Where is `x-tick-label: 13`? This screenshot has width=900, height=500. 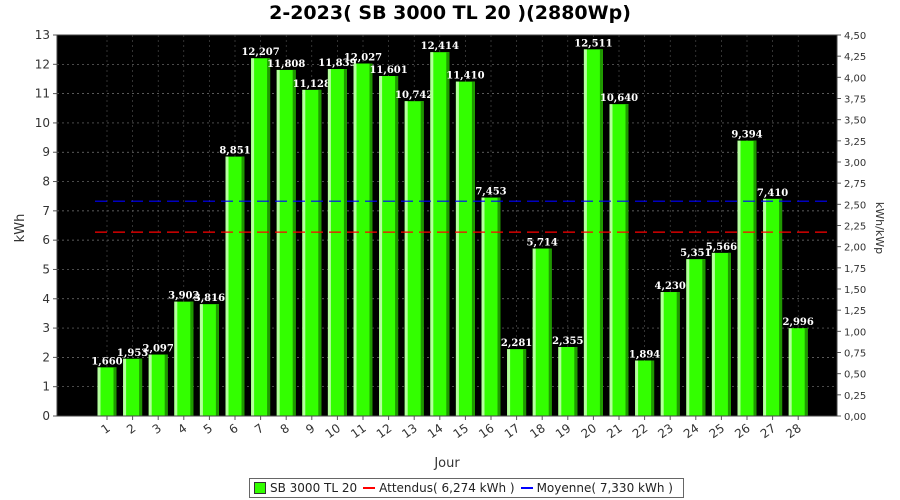 x-tick-label: 13 is located at coordinates (409, 431).